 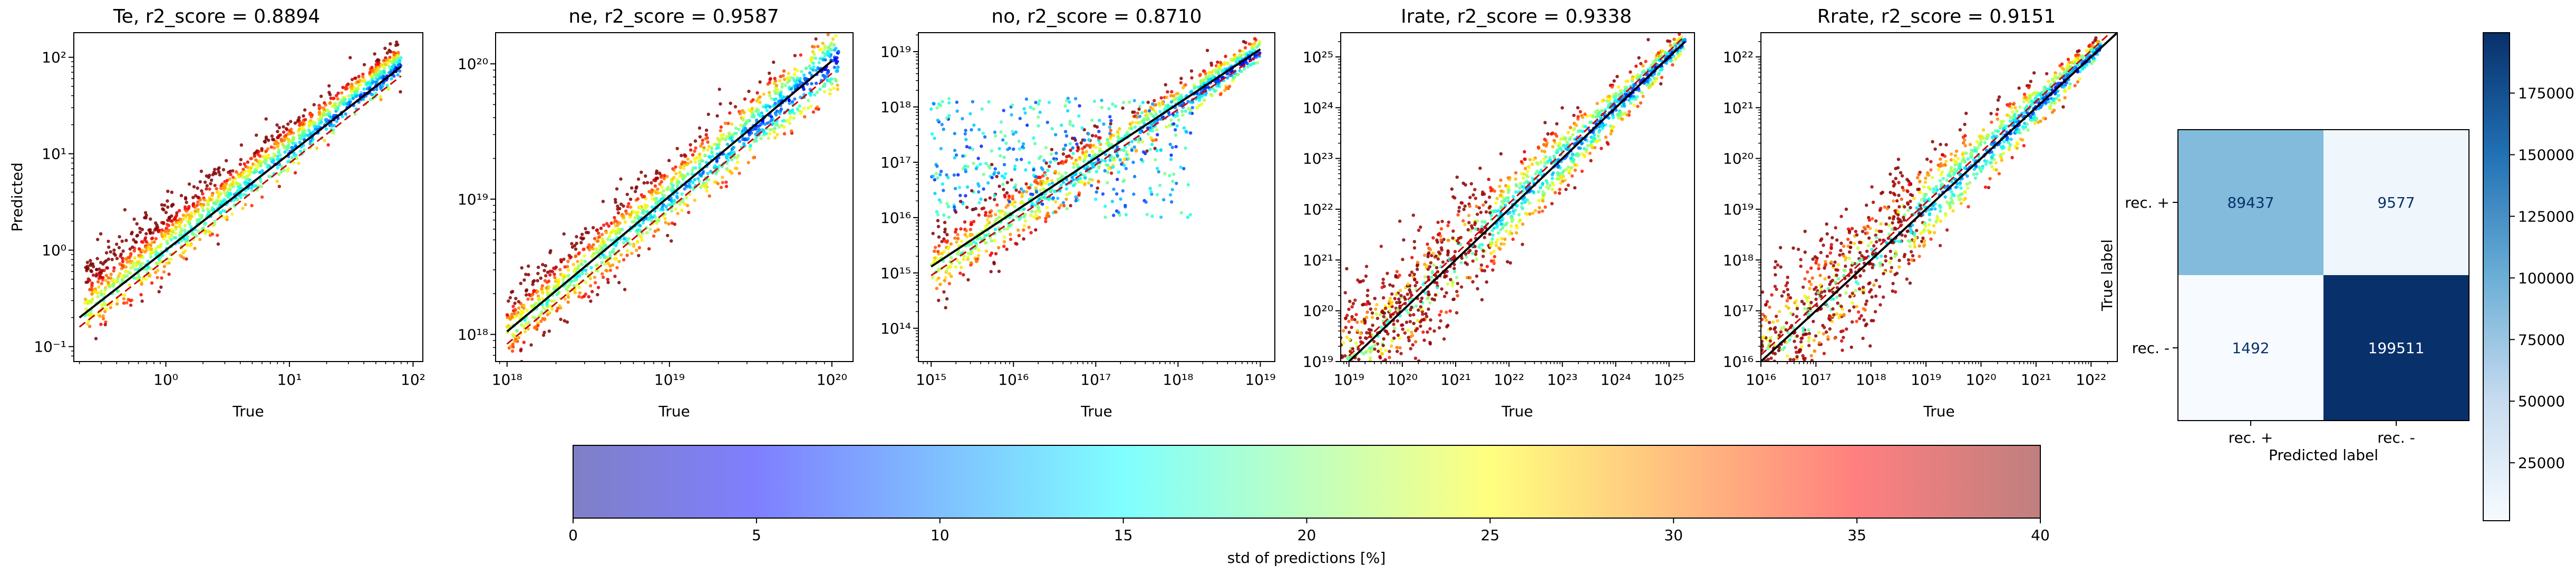 I want to click on y-tick-label: 10¹⁷, so click(x=895, y=162).